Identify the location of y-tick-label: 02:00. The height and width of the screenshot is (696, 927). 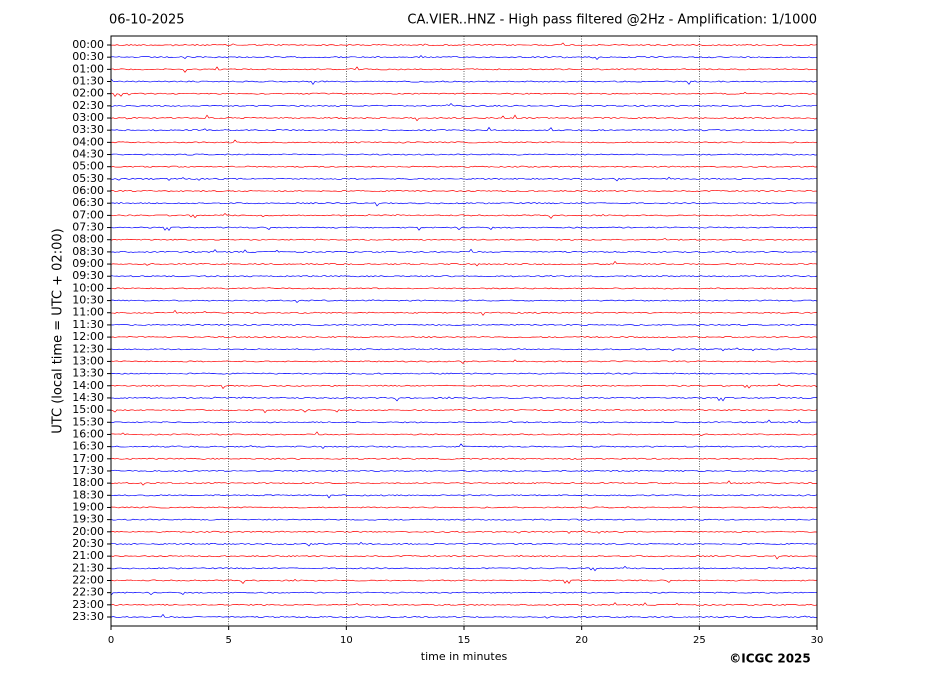
(88, 93).